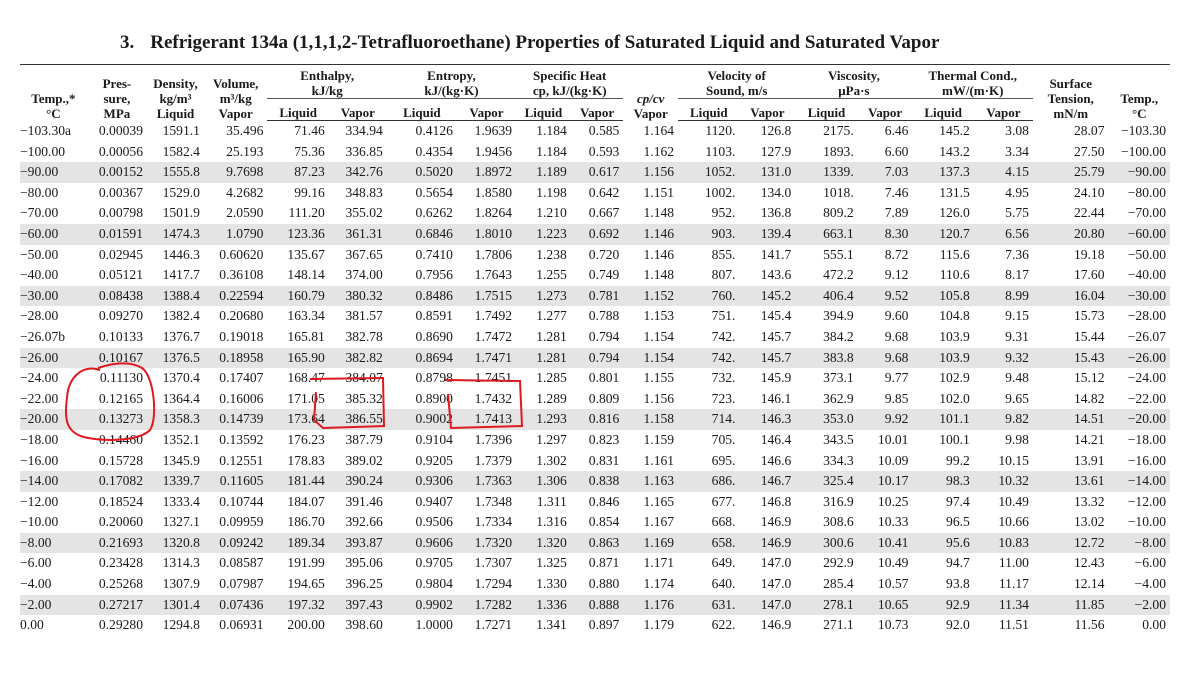 The image size is (1180, 680). Describe the element at coordinates (720, 192) in the screenshot. I see `table-cell: 1002.` at that location.